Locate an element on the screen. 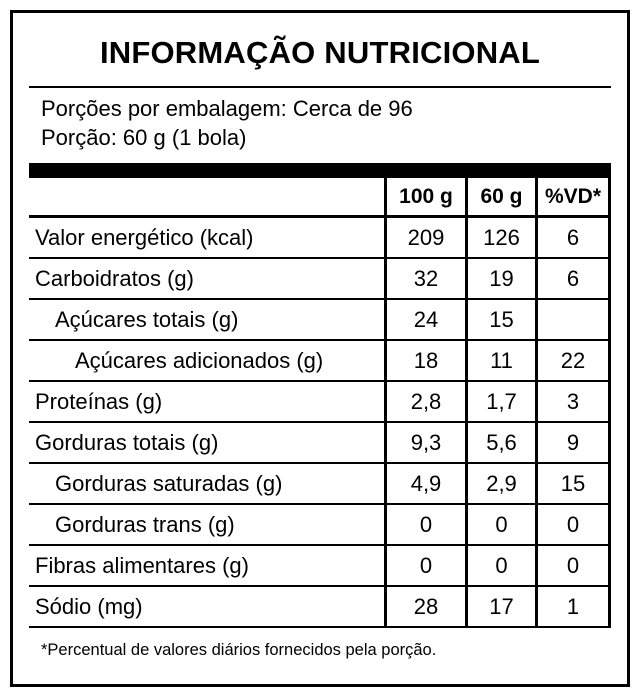 The height and width of the screenshot is (697, 644). servings-per-package: Porções por embalagem: Cerca de 96 is located at coordinates (227, 108).